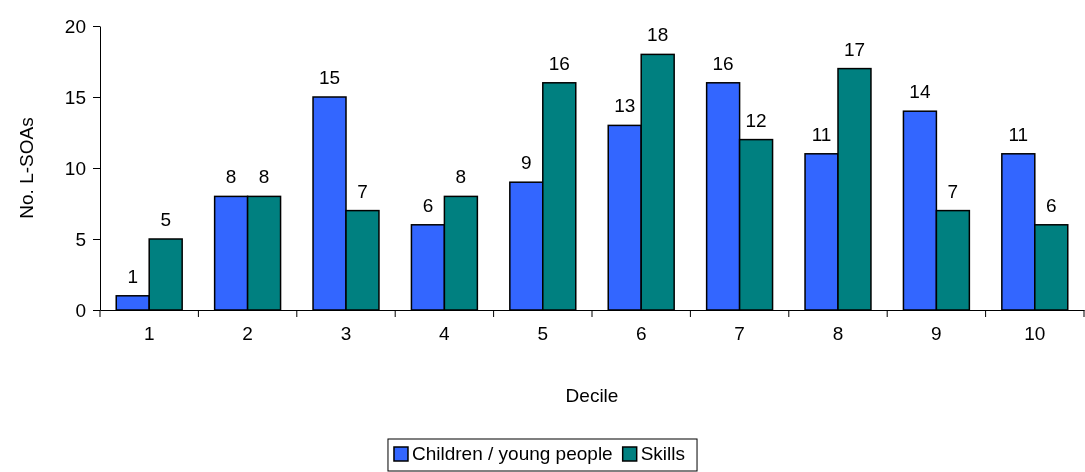 This screenshot has width=1085, height=472. What do you see at coordinates (756, 120) in the screenshot?
I see `data-label: 12` at bounding box center [756, 120].